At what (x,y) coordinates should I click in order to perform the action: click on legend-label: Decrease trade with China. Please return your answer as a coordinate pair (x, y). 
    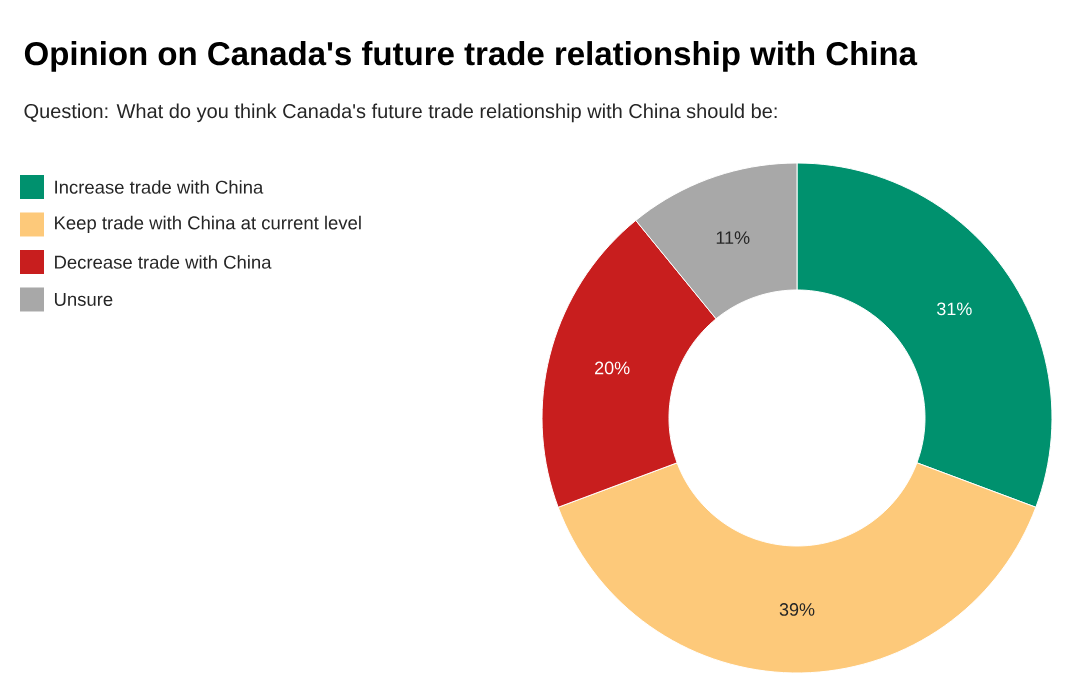
    Looking at the image, I should click on (163, 262).